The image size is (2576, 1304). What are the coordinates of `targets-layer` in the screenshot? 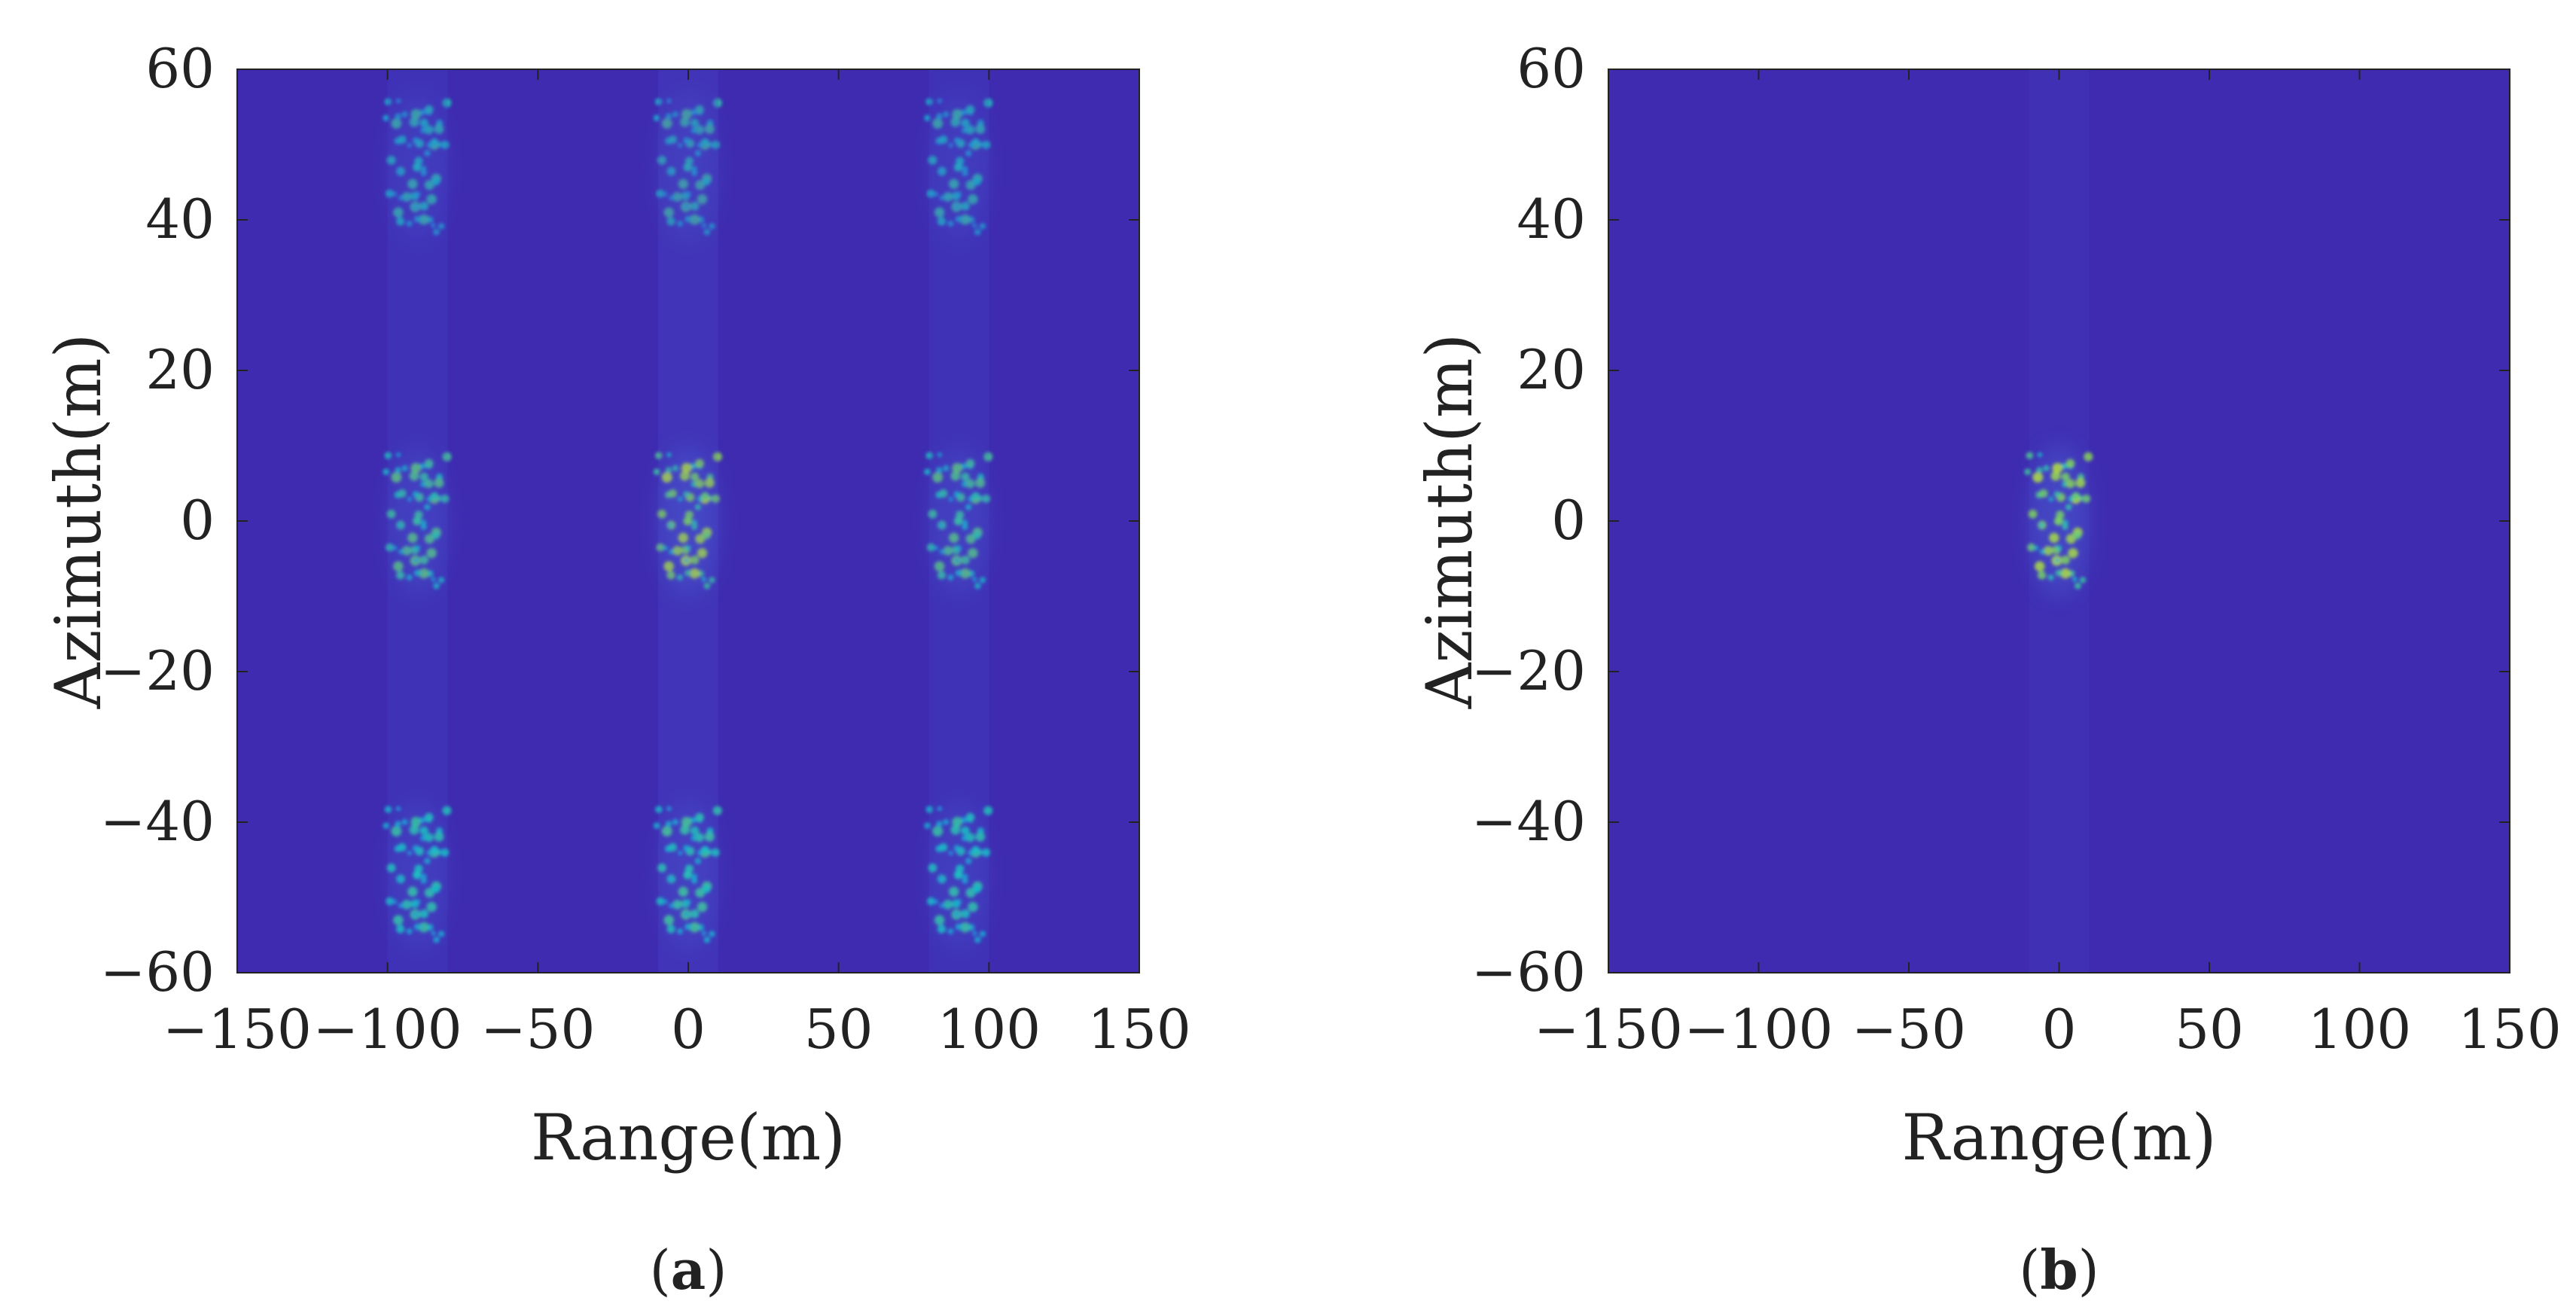 It's located at (2058, 521).